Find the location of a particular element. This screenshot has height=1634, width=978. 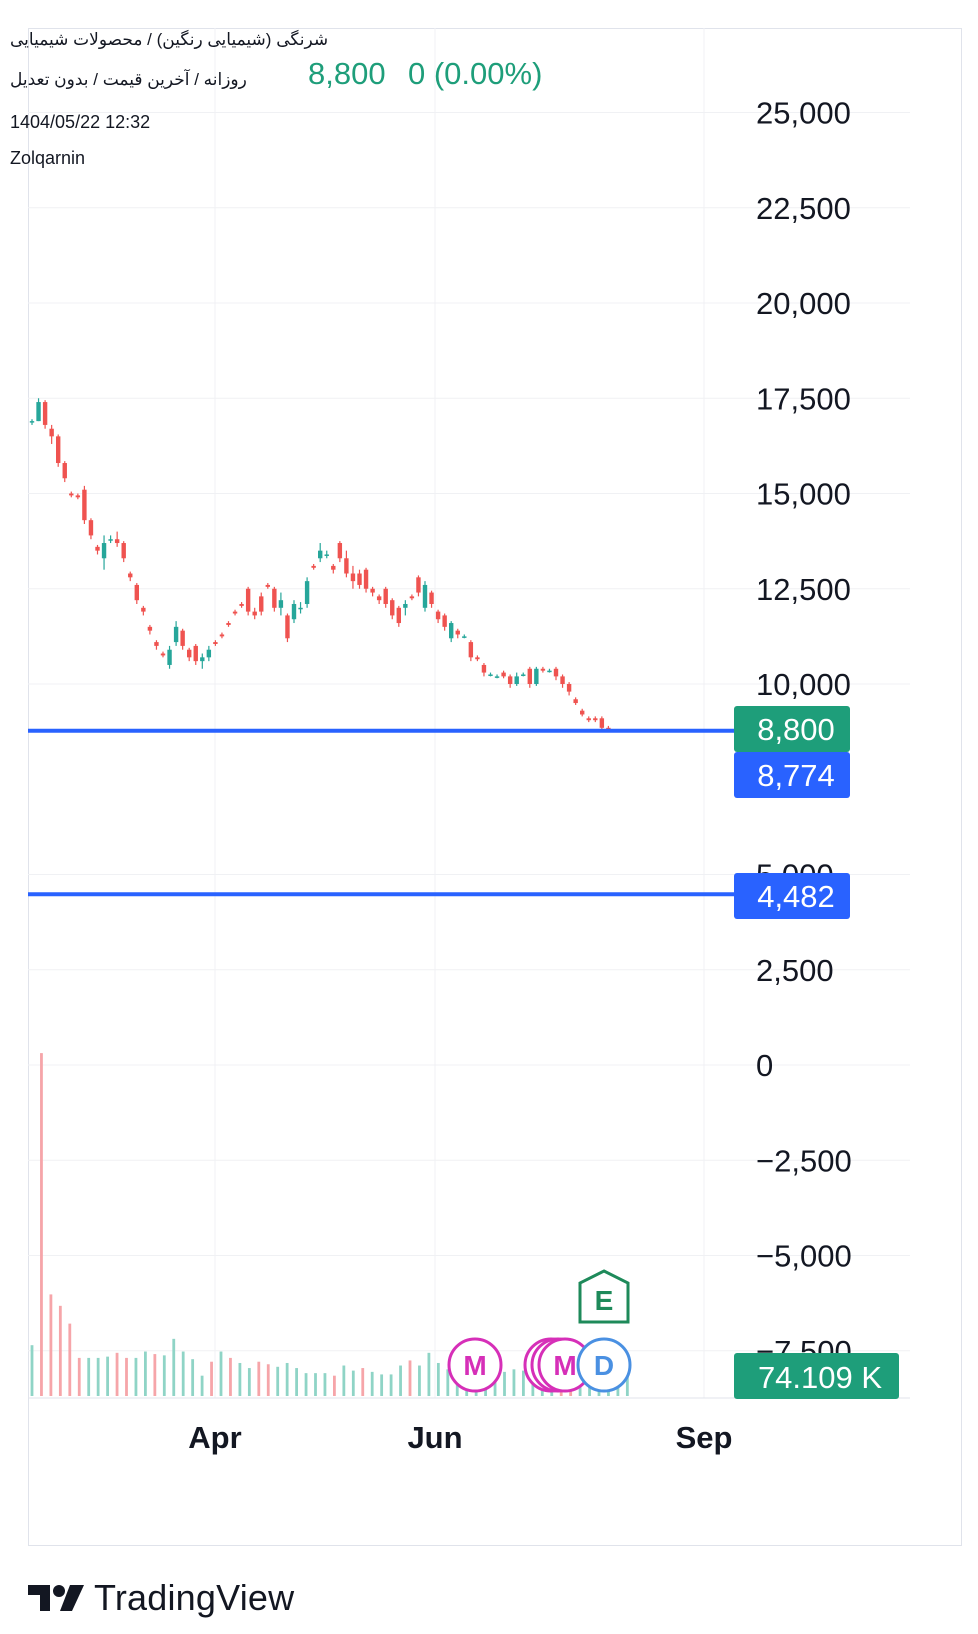

tradingview-wordmark: TradingView is located at coordinates (194, 1597).